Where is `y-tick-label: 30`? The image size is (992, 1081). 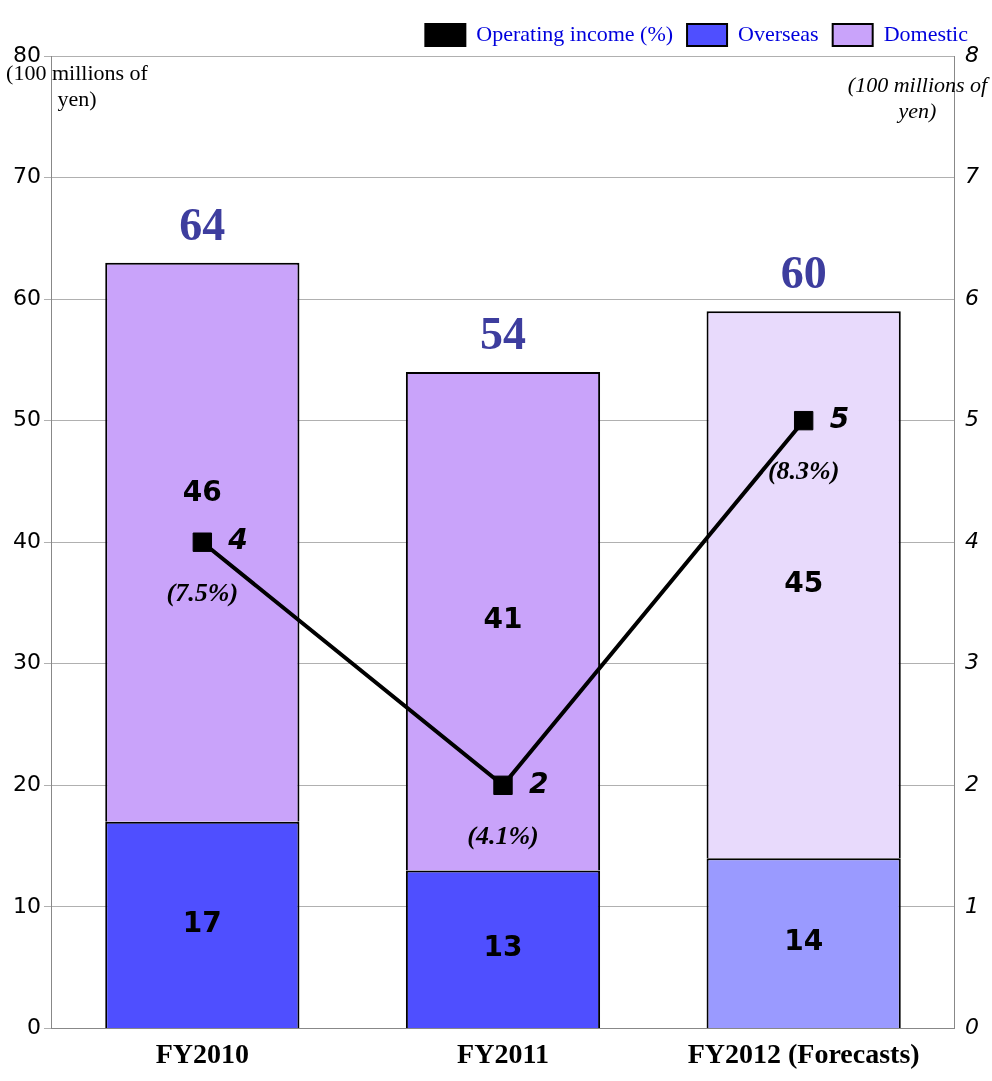
y-tick-label: 30 is located at coordinates (26, 662).